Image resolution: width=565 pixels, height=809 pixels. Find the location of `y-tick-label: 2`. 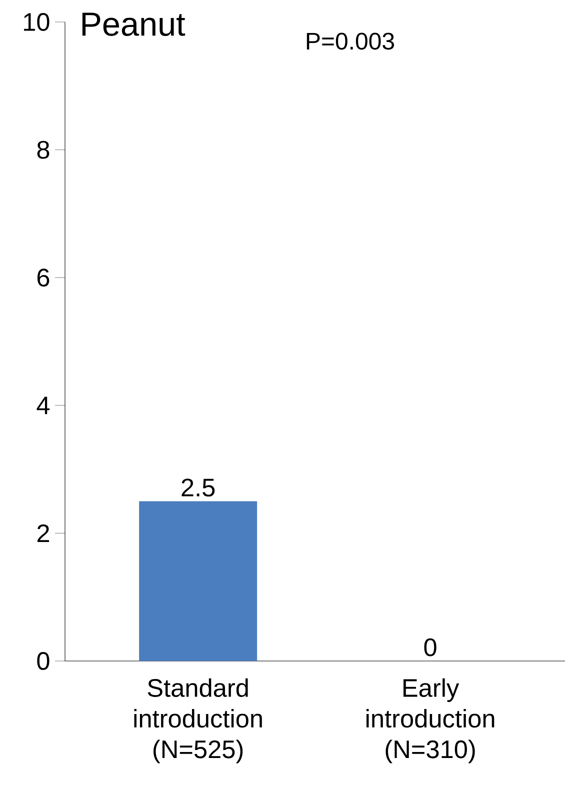

y-tick-label: 2 is located at coordinates (43, 533).